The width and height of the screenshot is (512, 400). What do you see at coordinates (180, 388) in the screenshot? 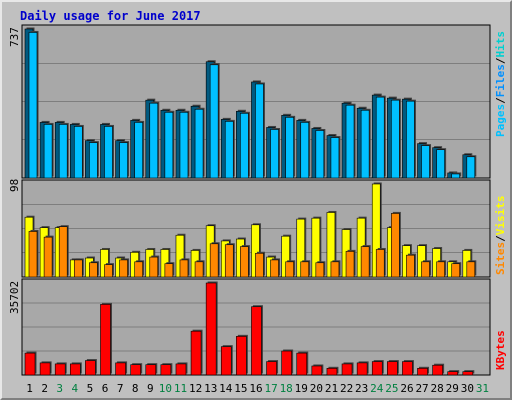
I see `x-tick-label-11: 11` at bounding box center [180, 388].